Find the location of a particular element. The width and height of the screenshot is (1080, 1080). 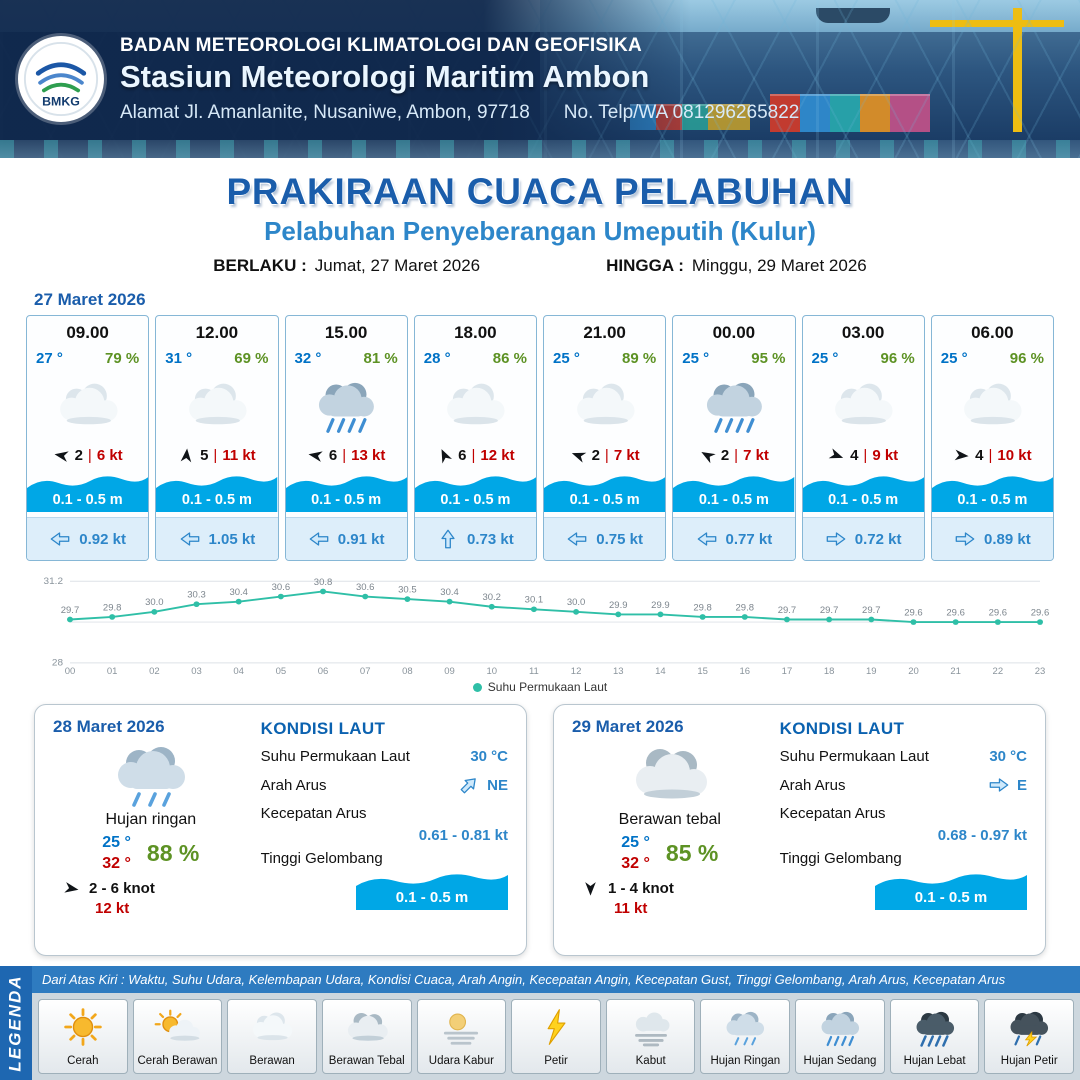

svg-text: 29.8 is located at coordinates (745, 608).